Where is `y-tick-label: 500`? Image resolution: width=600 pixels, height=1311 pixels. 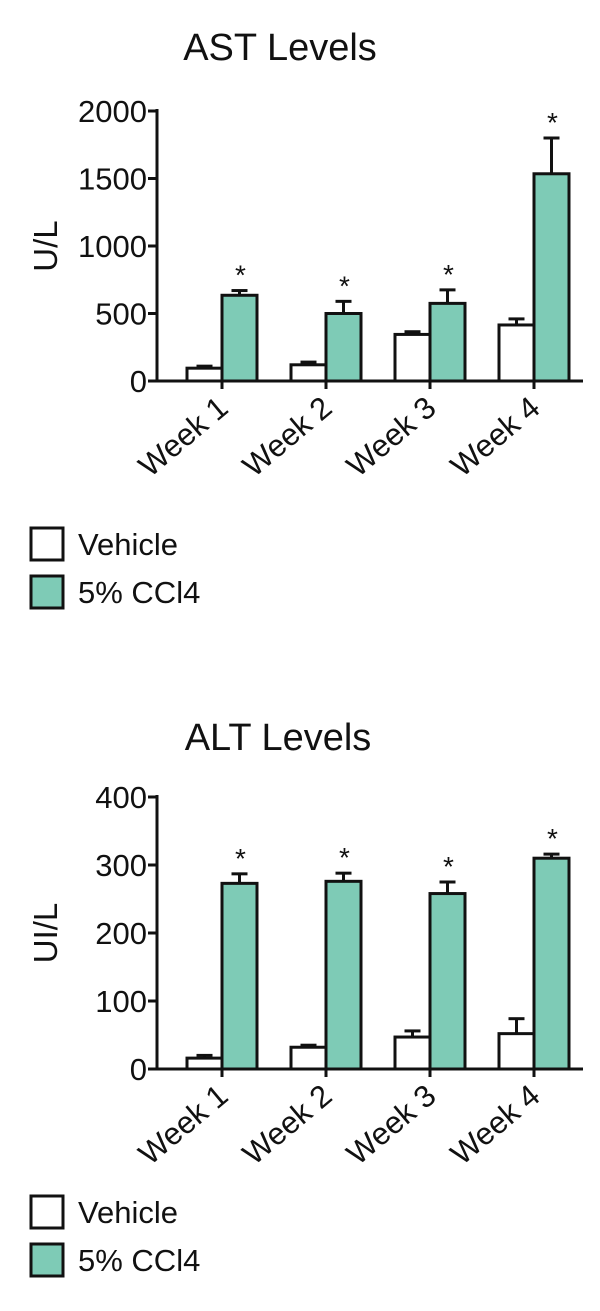
y-tick-label: 500 is located at coordinates (121, 314).